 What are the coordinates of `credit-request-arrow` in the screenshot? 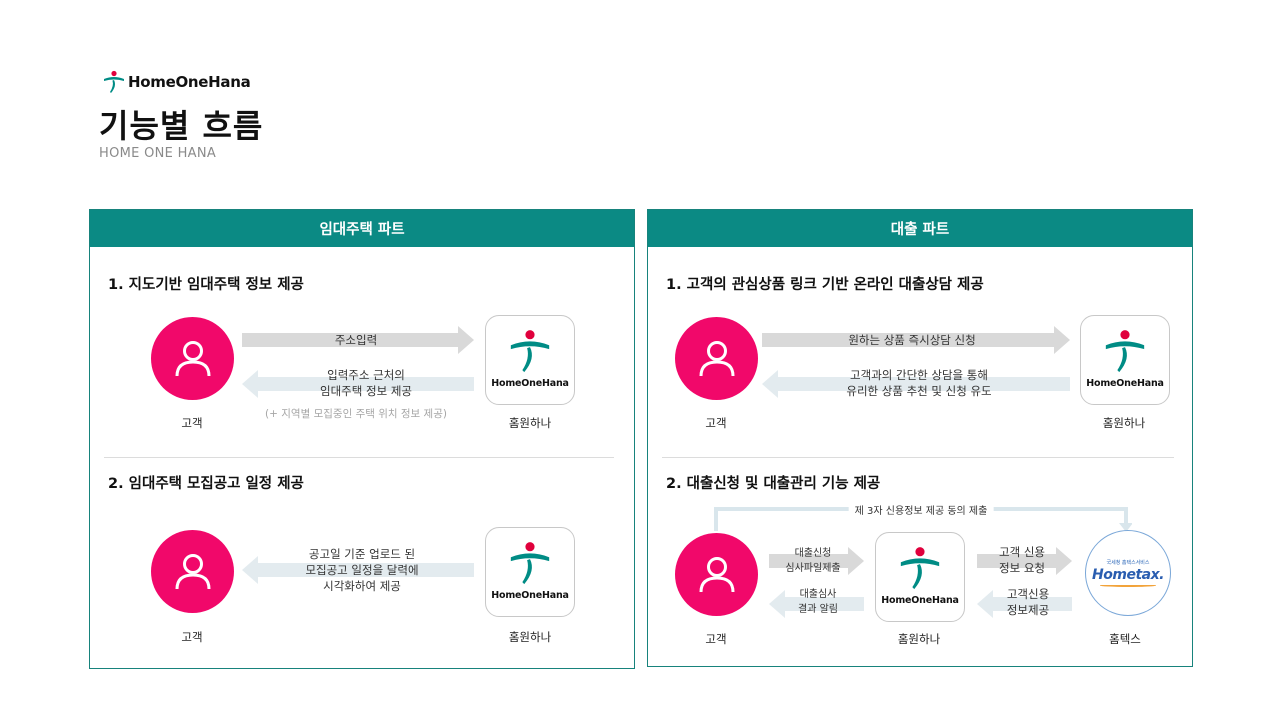 It's located at (1024, 561).